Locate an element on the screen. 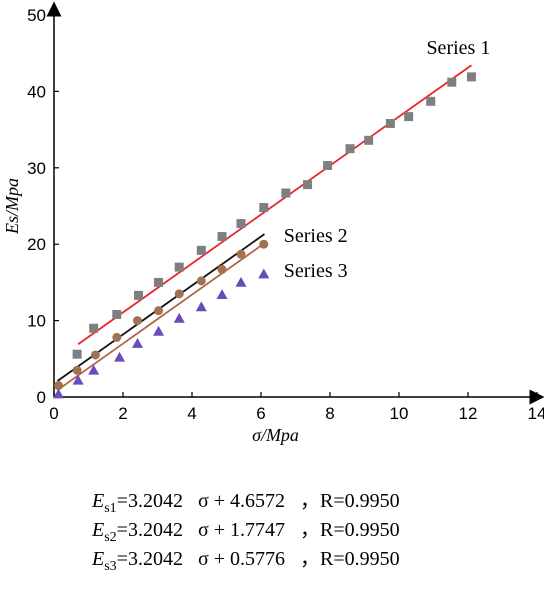 The image size is (544, 610). series-label-2: Series 2 is located at coordinates (316, 236).